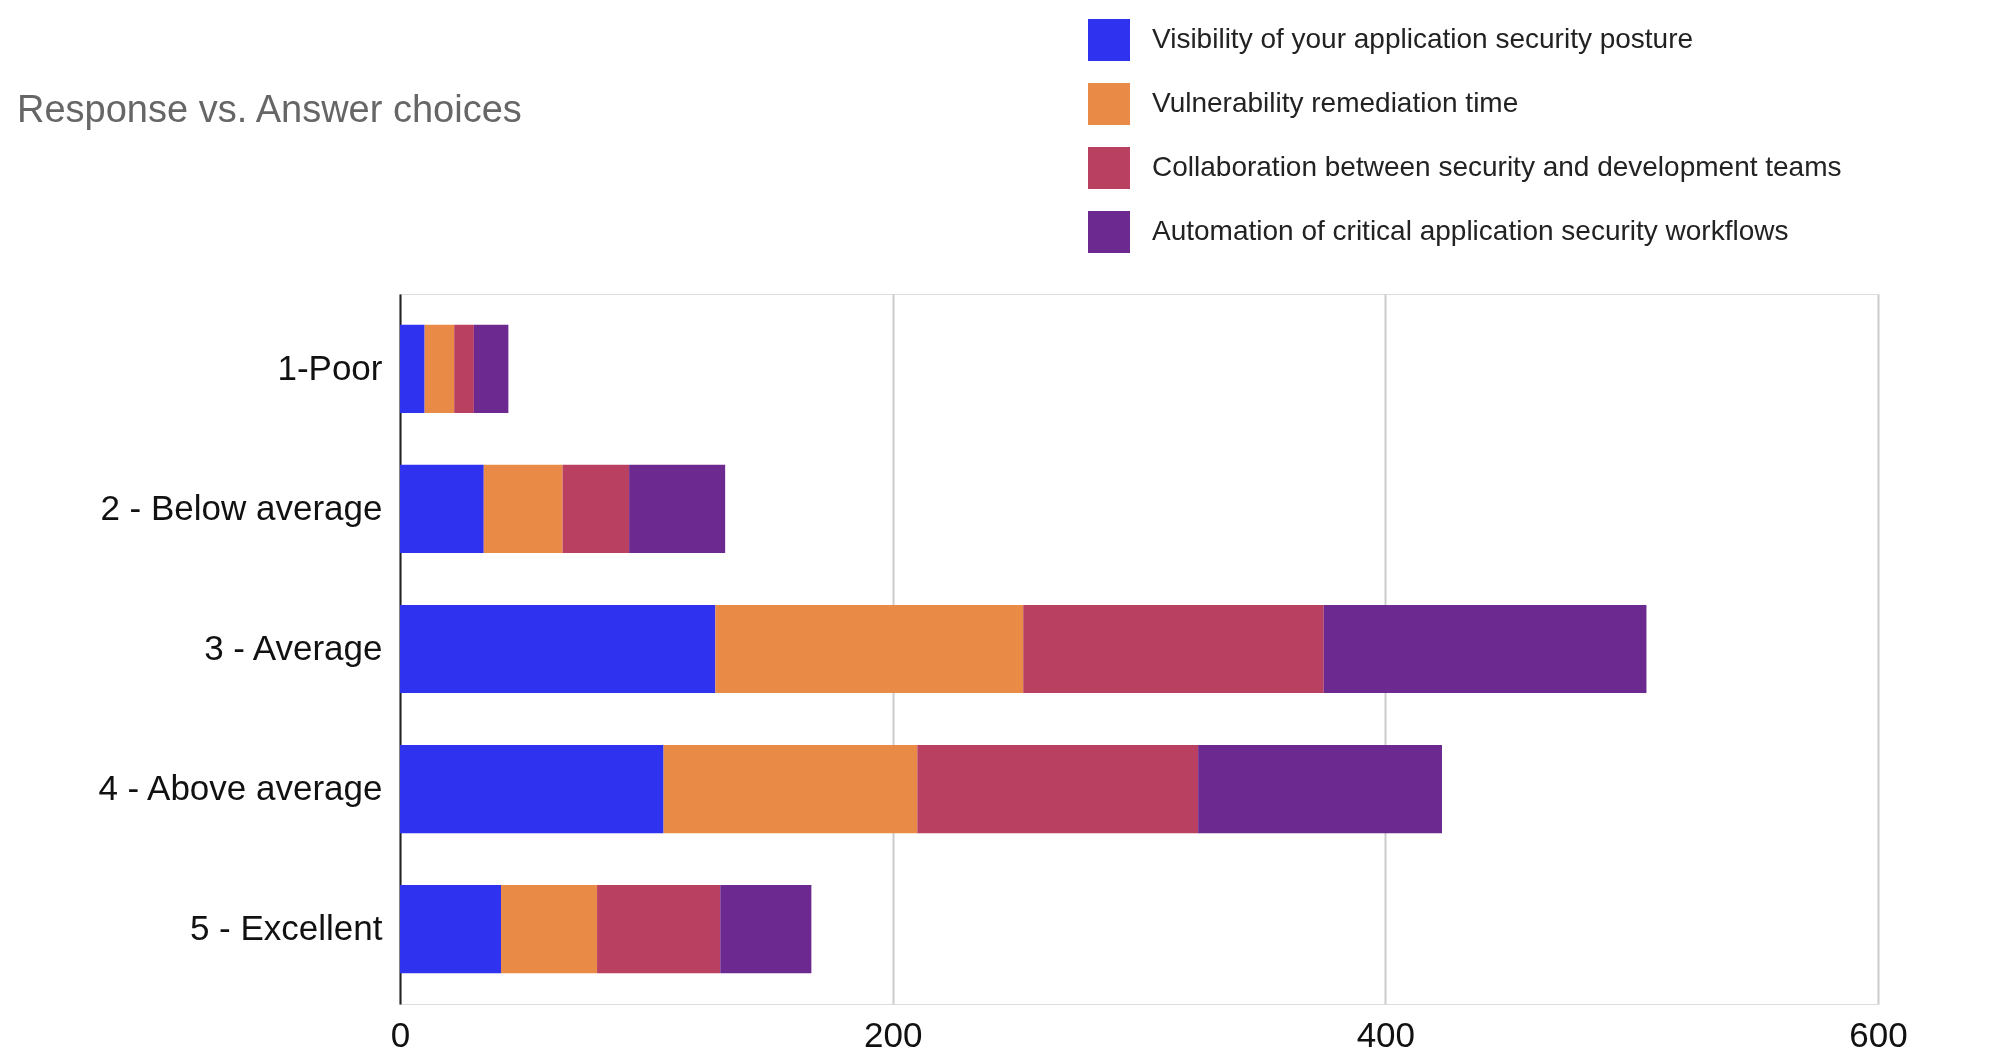 The height and width of the screenshot is (1060, 2006). What do you see at coordinates (1386, 1034) in the screenshot?
I see `x-tick-label: 400` at bounding box center [1386, 1034].